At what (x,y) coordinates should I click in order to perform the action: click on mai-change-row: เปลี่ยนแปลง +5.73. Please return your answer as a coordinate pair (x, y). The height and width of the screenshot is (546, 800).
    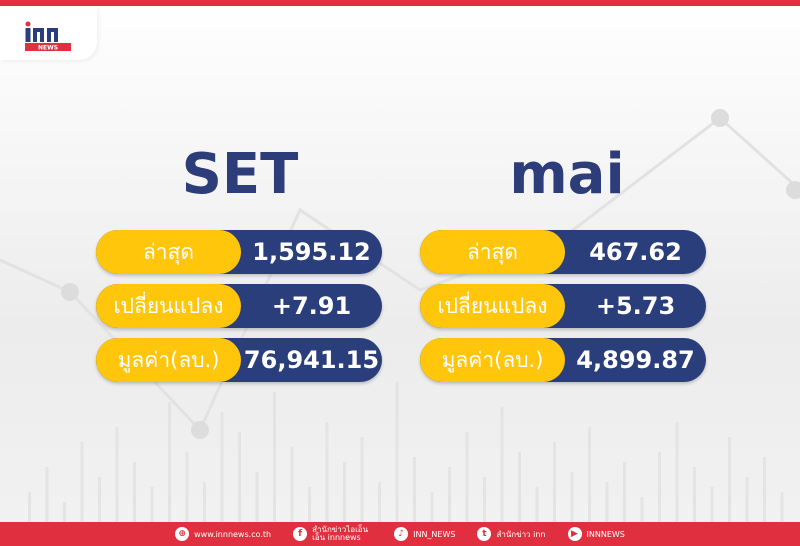
    Looking at the image, I should click on (563, 306).